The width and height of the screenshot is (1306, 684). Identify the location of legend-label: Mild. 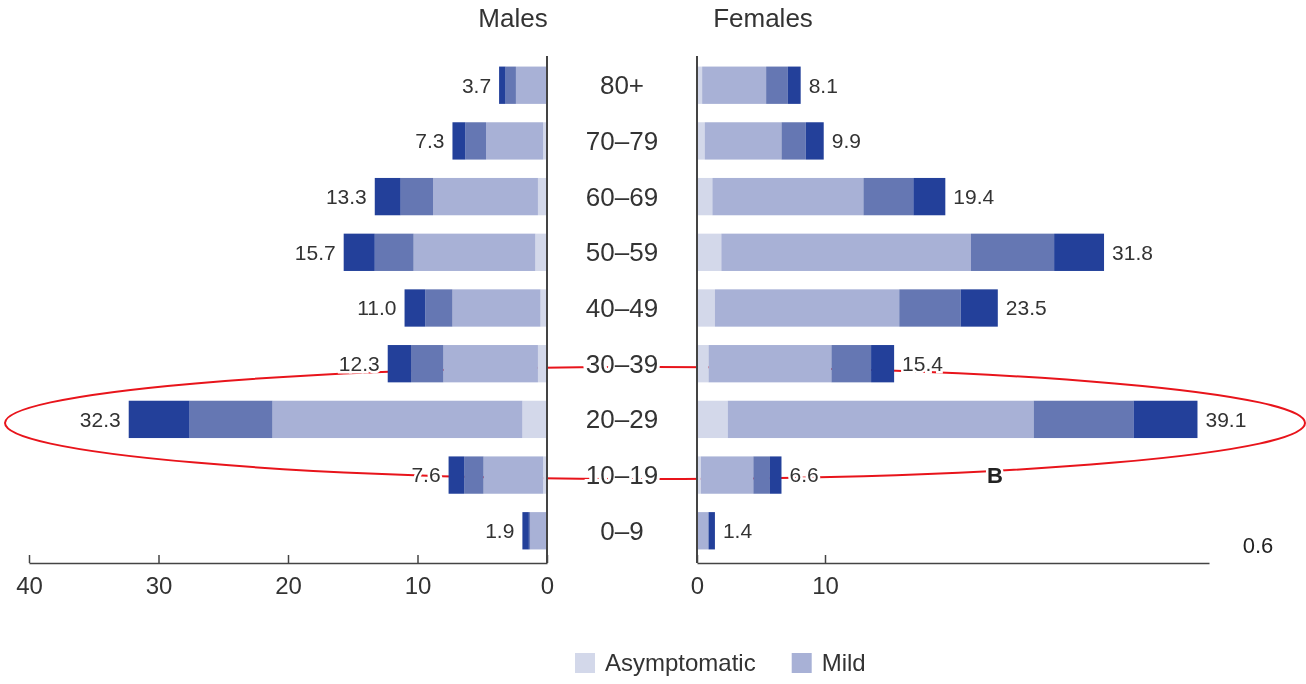
(843, 663).